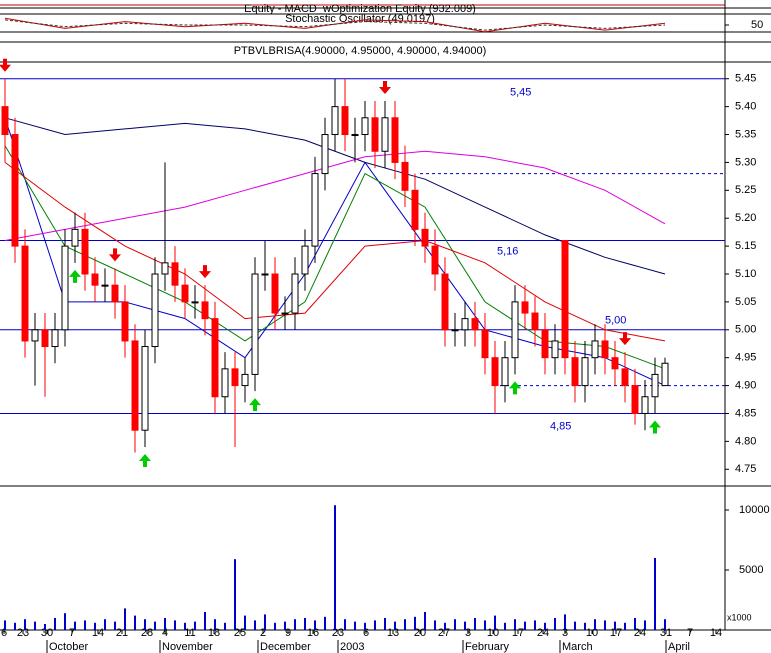  What do you see at coordinates (757, 25) in the screenshot?
I see `y-tick-label: 50` at bounding box center [757, 25].